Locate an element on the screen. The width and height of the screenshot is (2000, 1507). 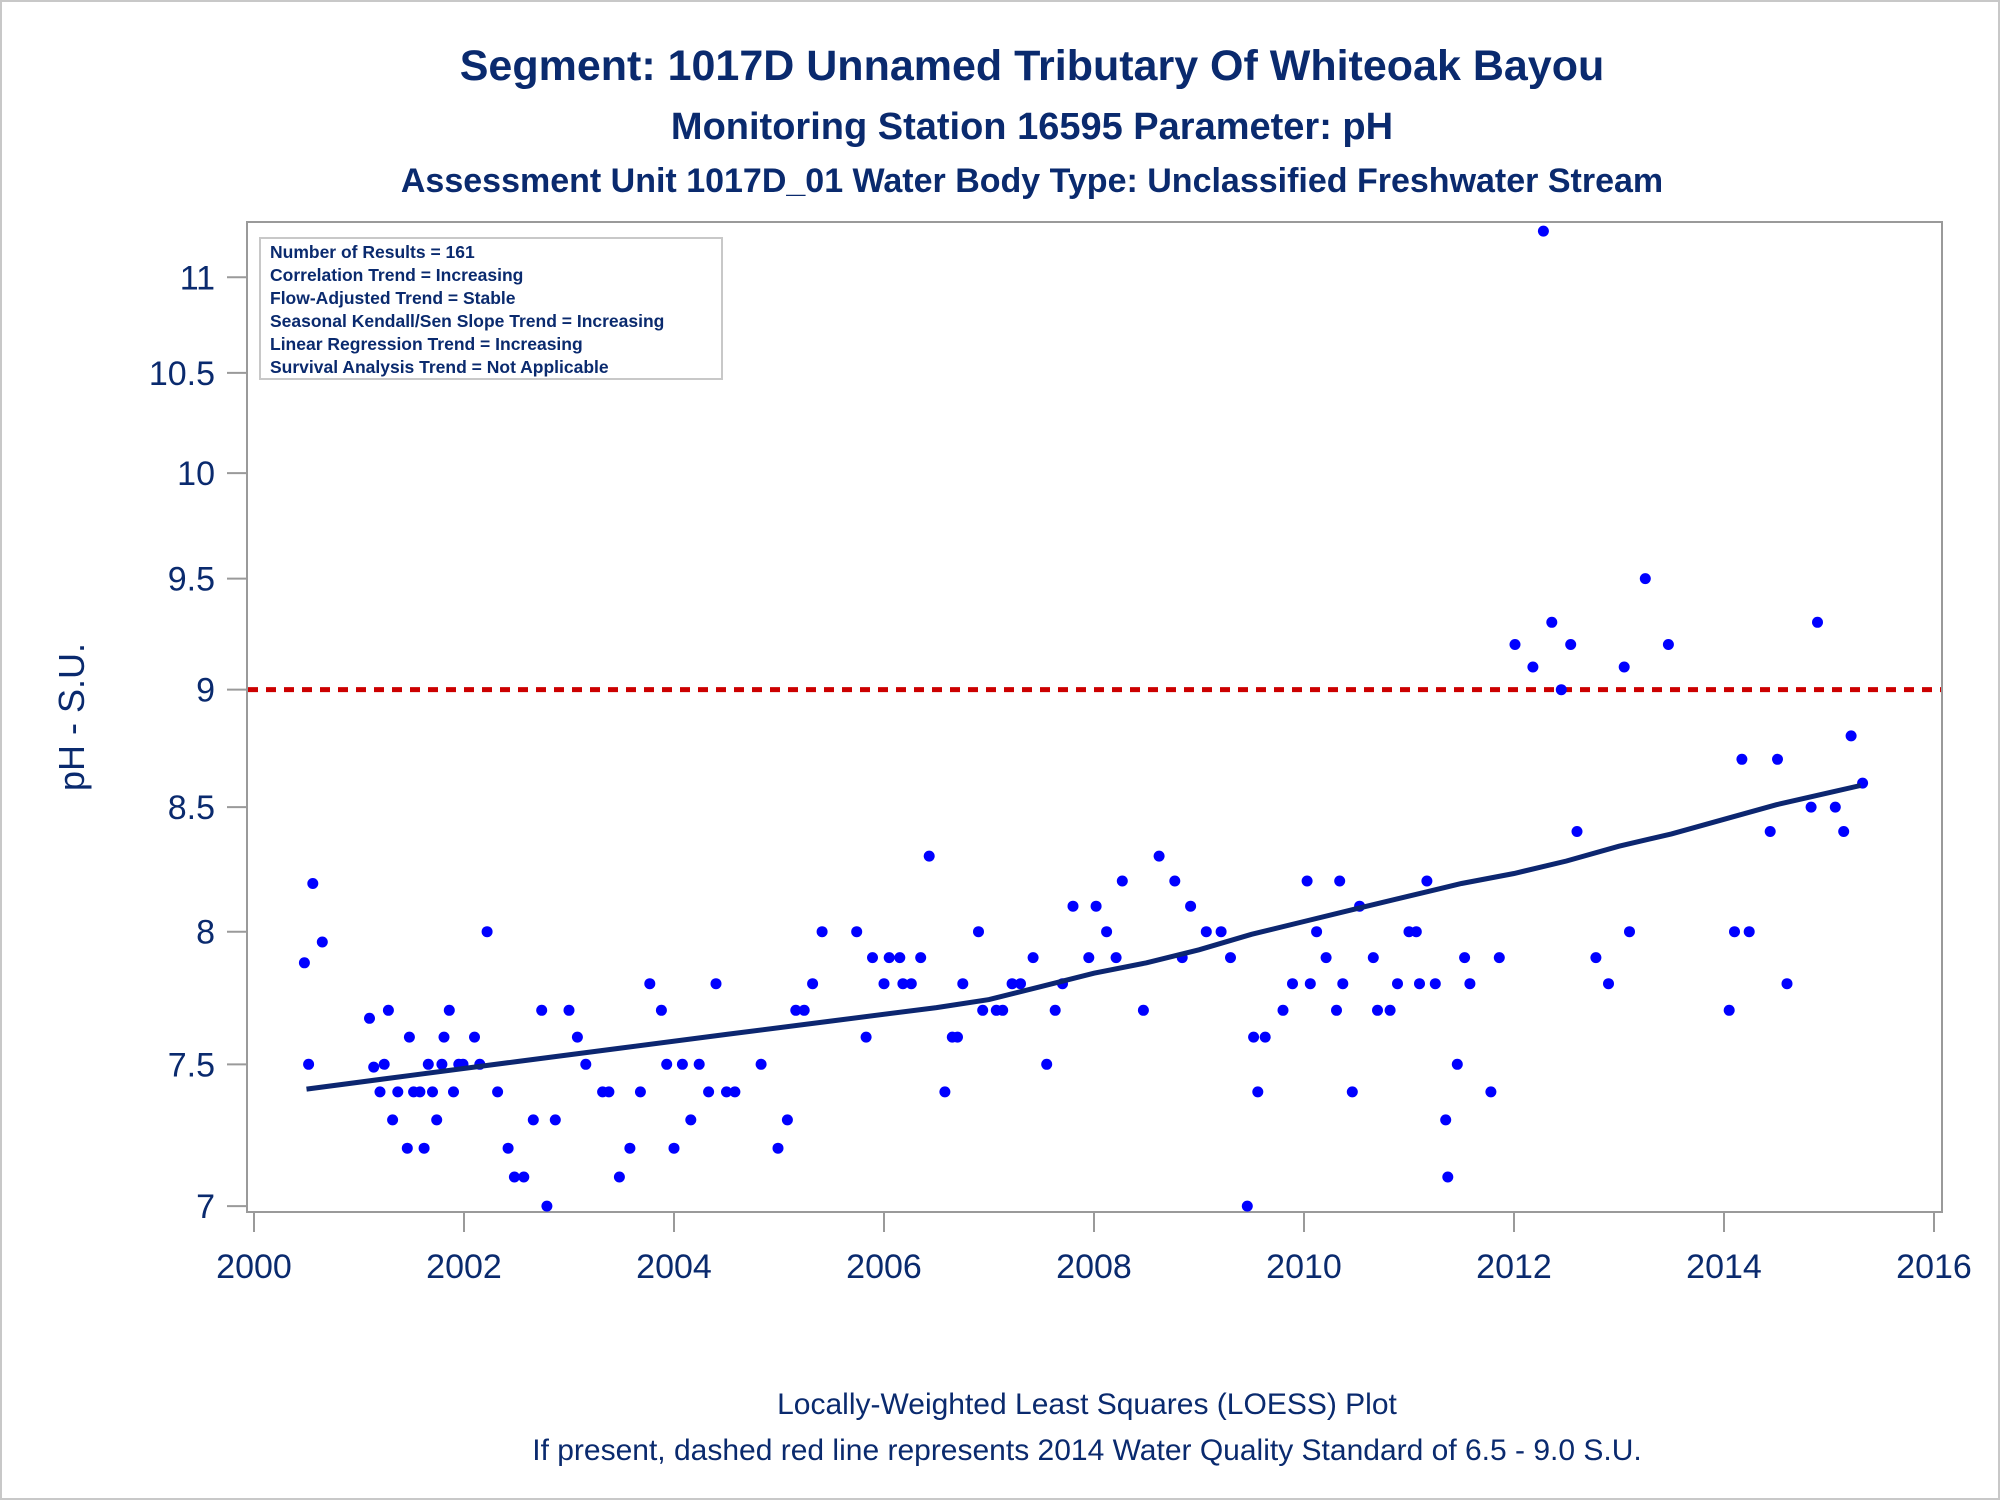
x-tick-label-6: 2012 is located at coordinates (1514, 1267).